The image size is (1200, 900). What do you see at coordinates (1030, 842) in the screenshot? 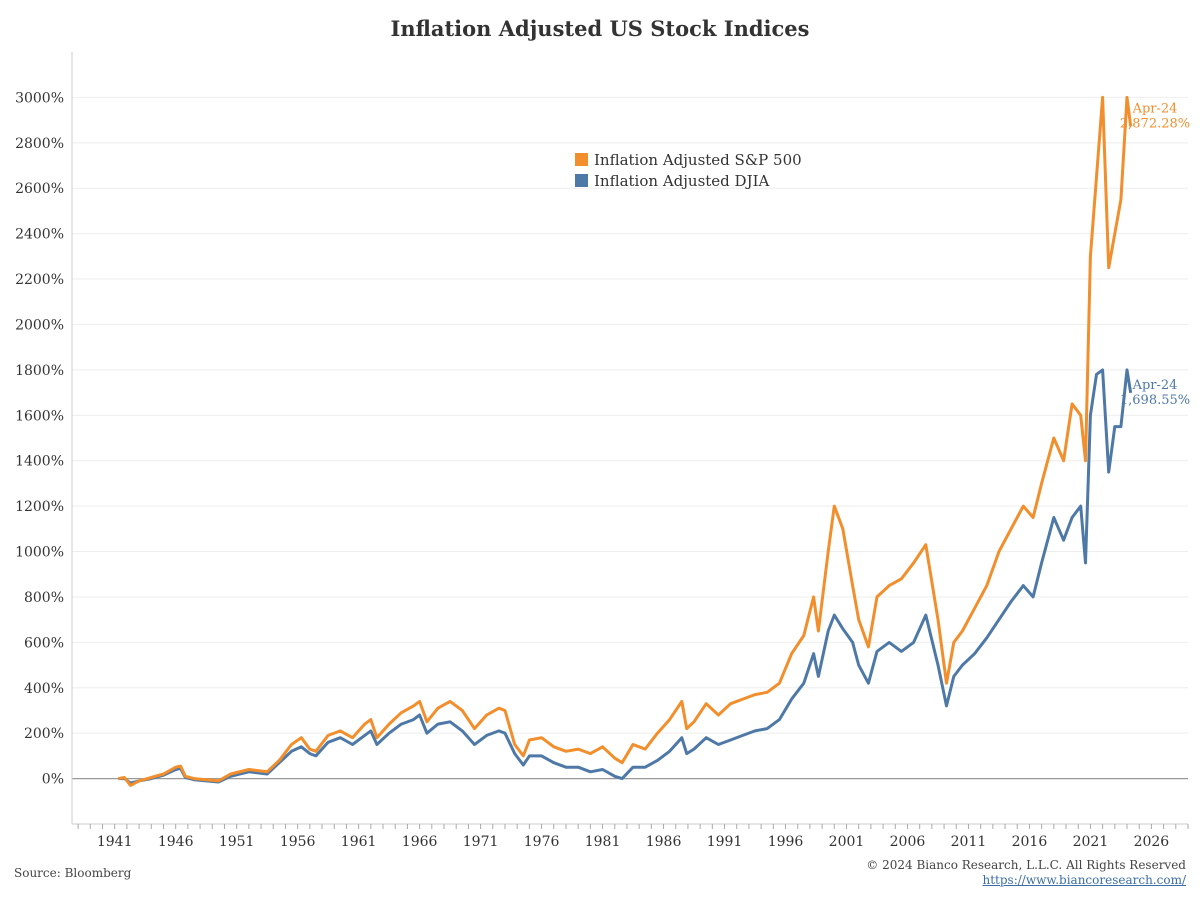
I see `x-tick-label: 2016` at bounding box center [1030, 842].